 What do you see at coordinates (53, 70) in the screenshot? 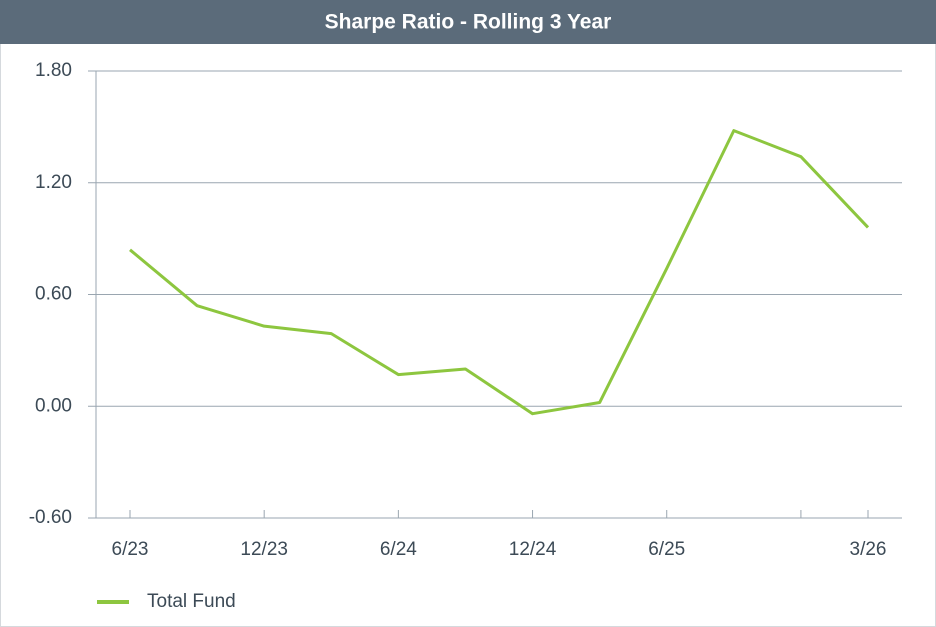
I see `y-tick-label: 1.80` at bounding box center [53, 70].